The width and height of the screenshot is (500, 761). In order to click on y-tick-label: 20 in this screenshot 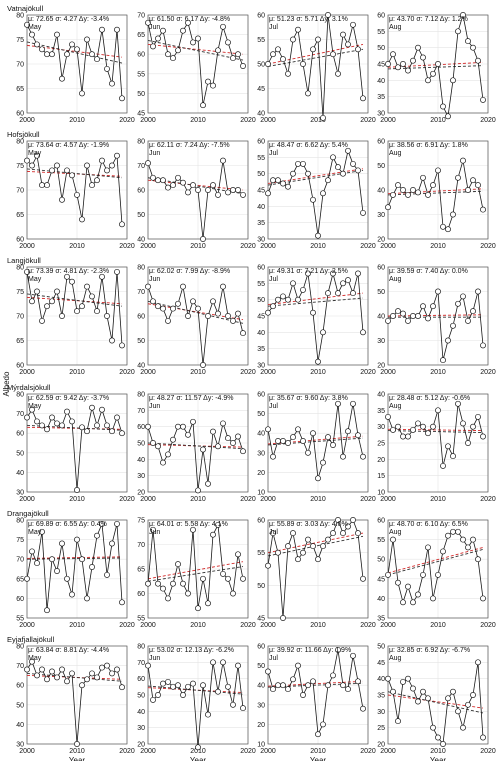, I will do `click(381, 745)`.